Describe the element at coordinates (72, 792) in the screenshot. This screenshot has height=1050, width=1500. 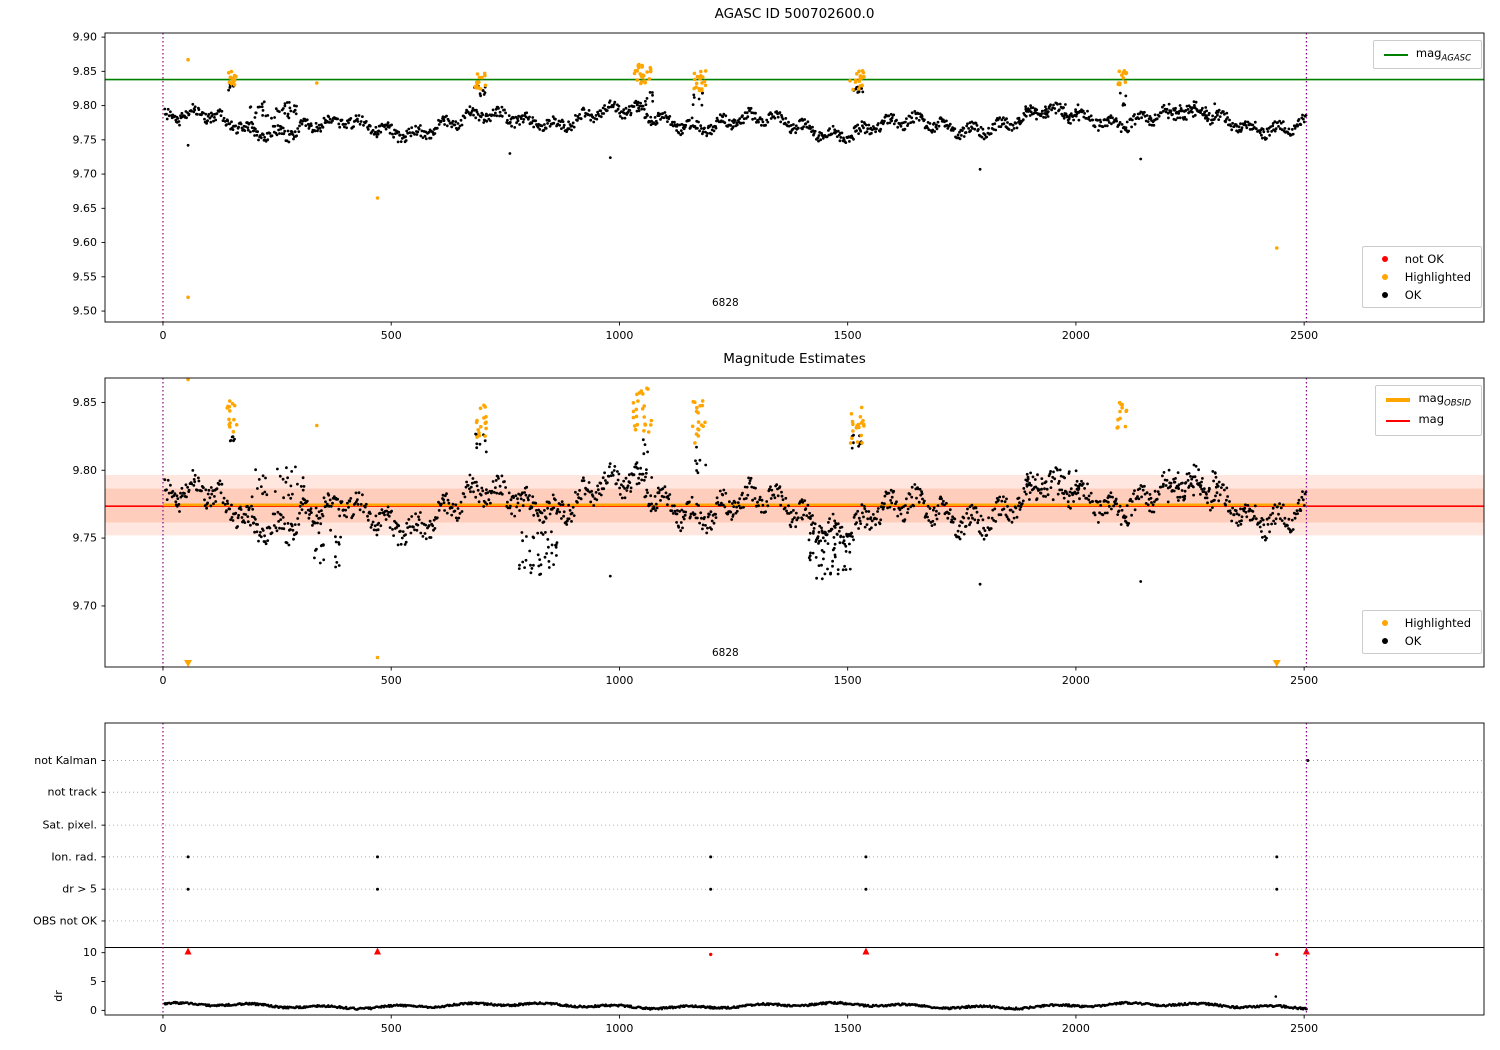
I see `svg-text: not track` at that location.